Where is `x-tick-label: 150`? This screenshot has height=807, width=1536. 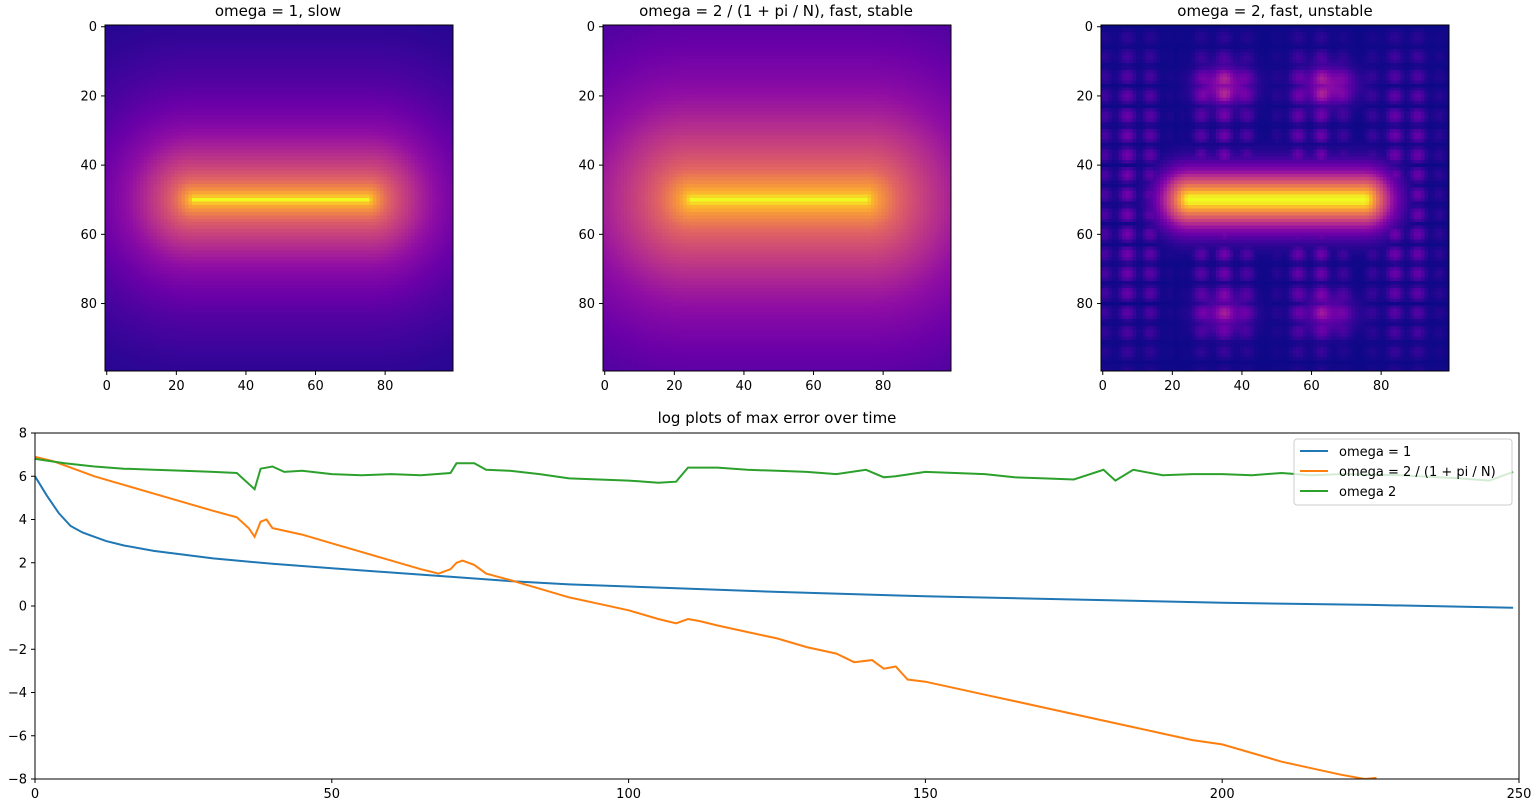 x-tick-label: 150 is located at coordinates (925, 794).